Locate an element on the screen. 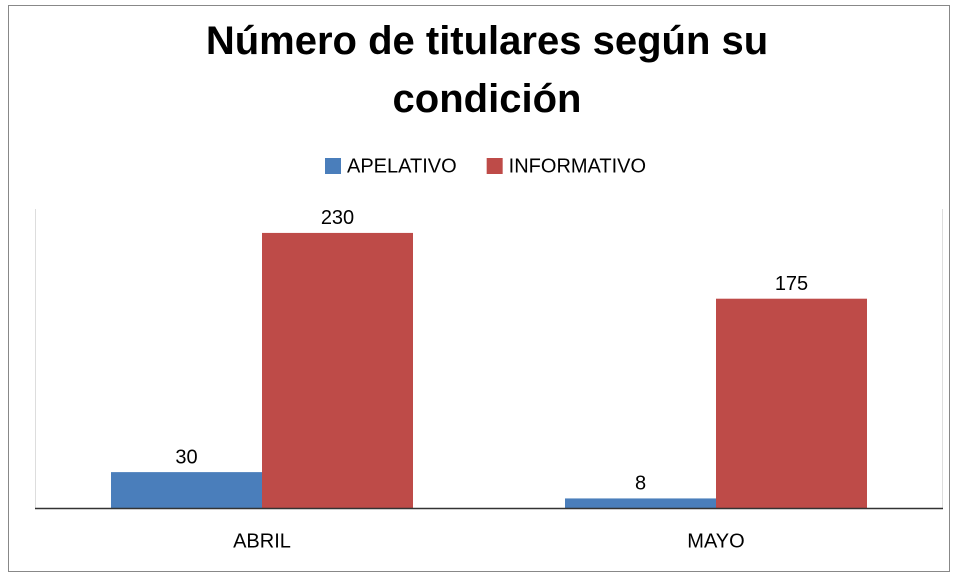 The width and height of the screenshot is (954, 575). data-label: 230 is located at coordinates (337, 218).